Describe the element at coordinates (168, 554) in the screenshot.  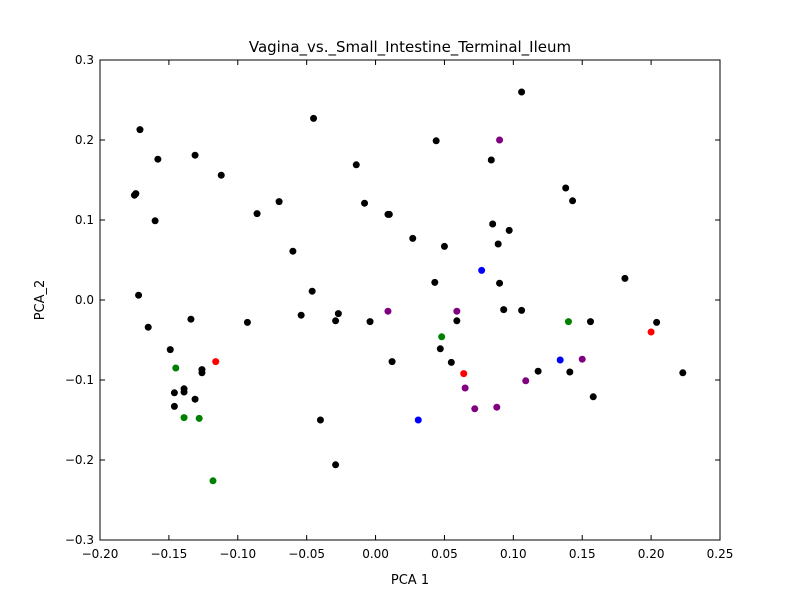
I see `x-tick-label: −0.15` at that location.